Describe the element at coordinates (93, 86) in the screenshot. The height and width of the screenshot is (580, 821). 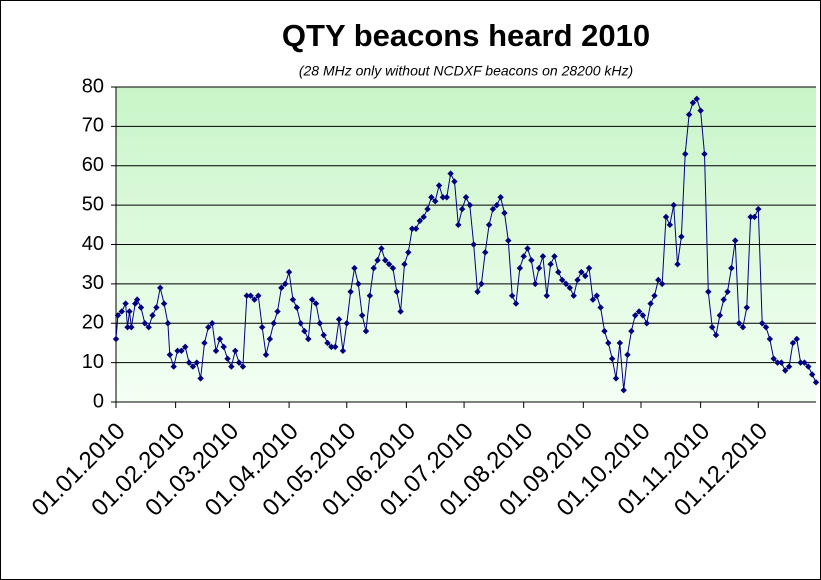
I see `y-tick-label: 80` at that location.